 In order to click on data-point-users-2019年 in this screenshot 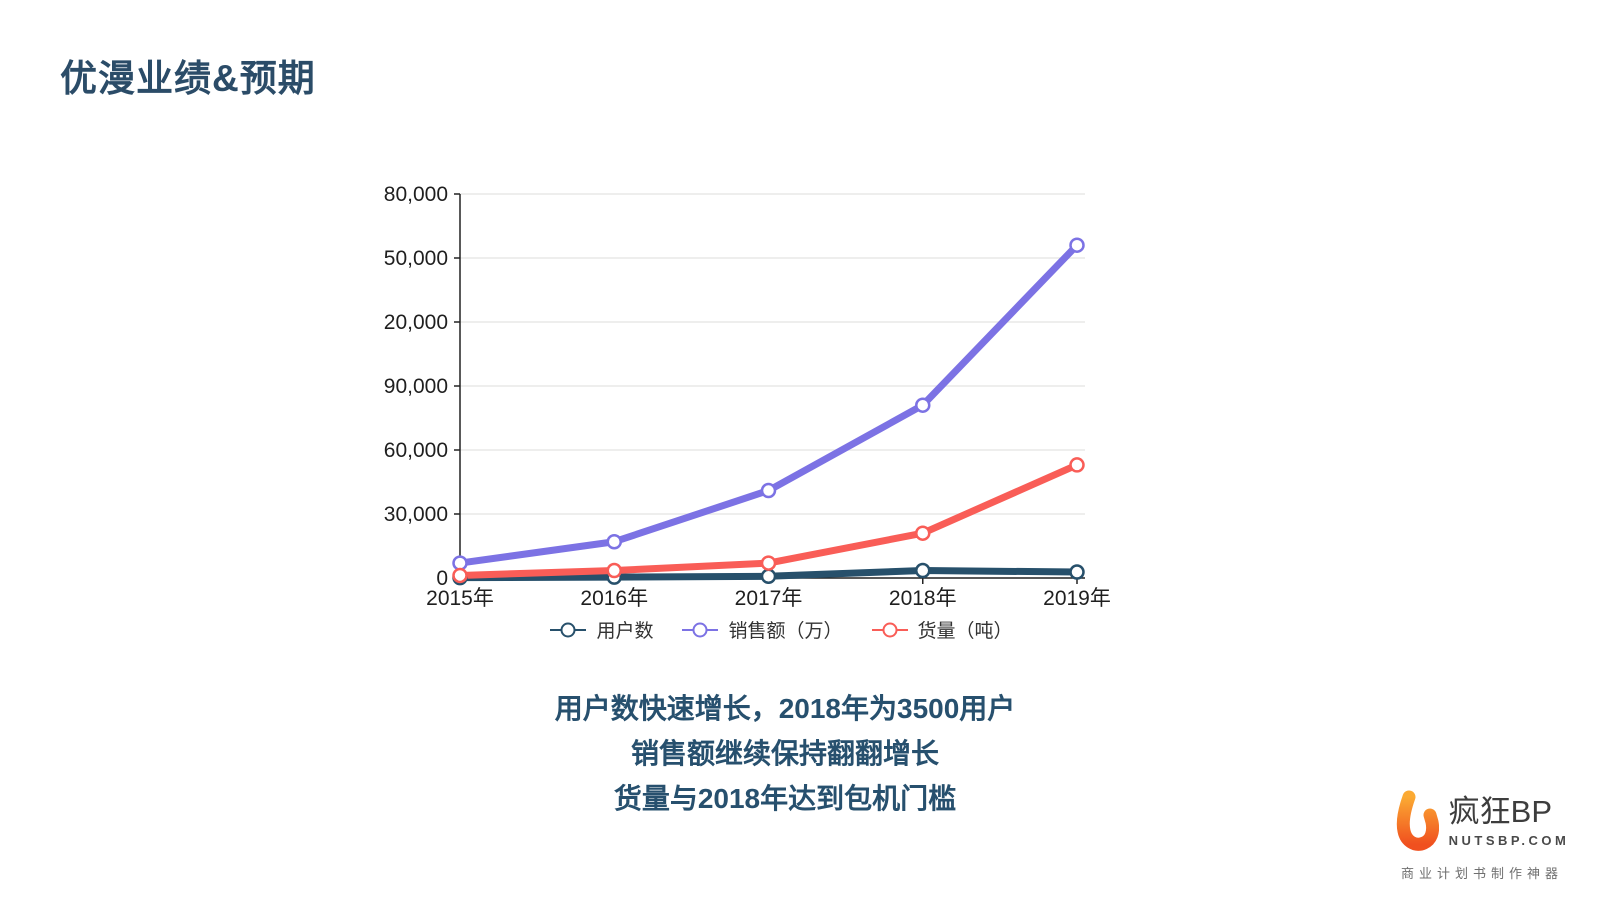, I will do `click(1077, 572)`.